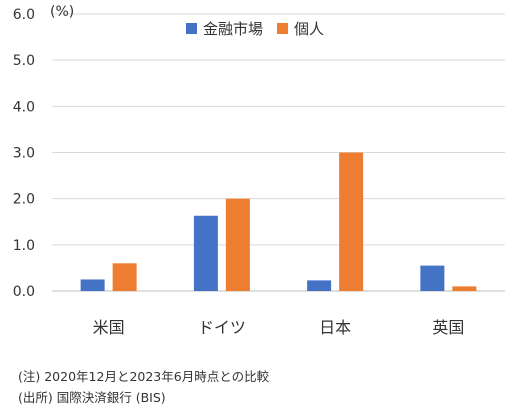  What do you see at coordinates (109, 327) in the screenshot?
I see `x-tick-label: 米国` at bounding box center [109, 327].